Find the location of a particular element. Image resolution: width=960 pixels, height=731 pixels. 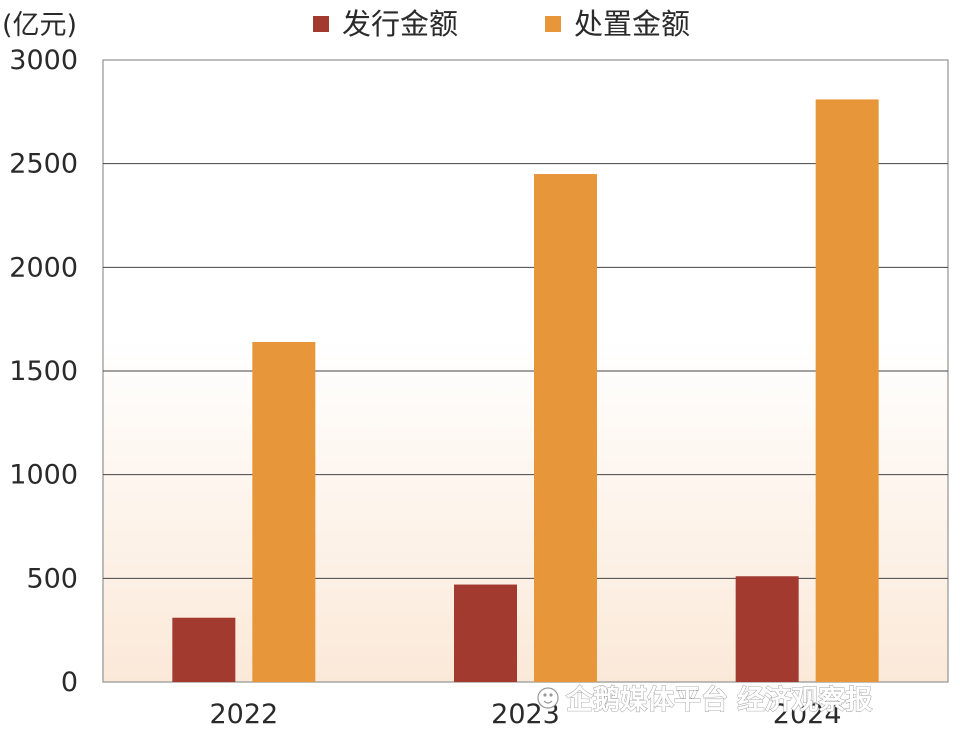

y-tick-label: 500 is located at coordinates (52, 578).